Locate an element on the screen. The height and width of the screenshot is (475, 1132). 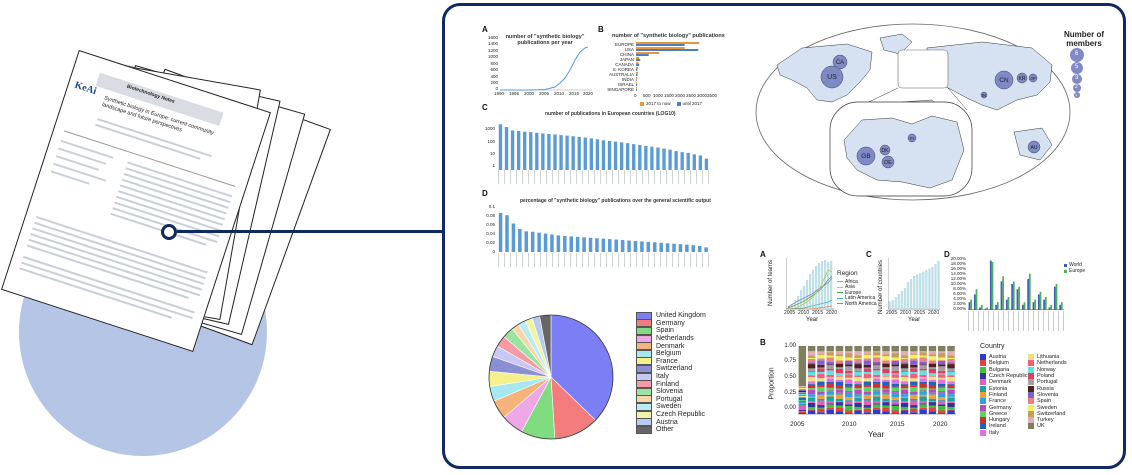
legend-label: UK is located at coordinates (1041, 426).